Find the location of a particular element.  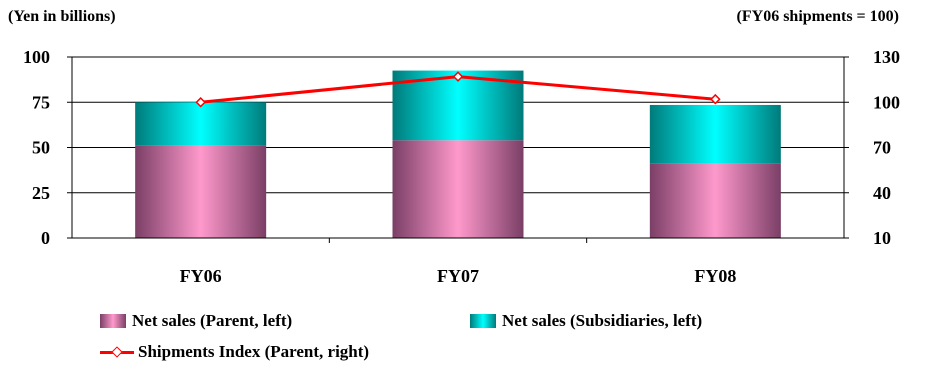

right-axis-tick-label: 10 is located at coordinates (882, 238).